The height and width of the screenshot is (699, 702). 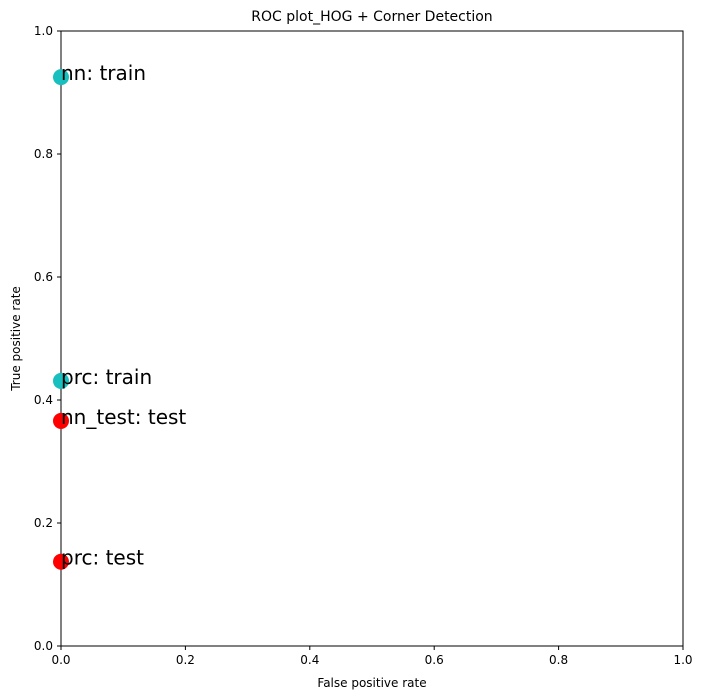 What do you see at coordinates (103, 73) in the screenshot?
I see `data-point-label: nn: train` at bounding box center [103, 73].